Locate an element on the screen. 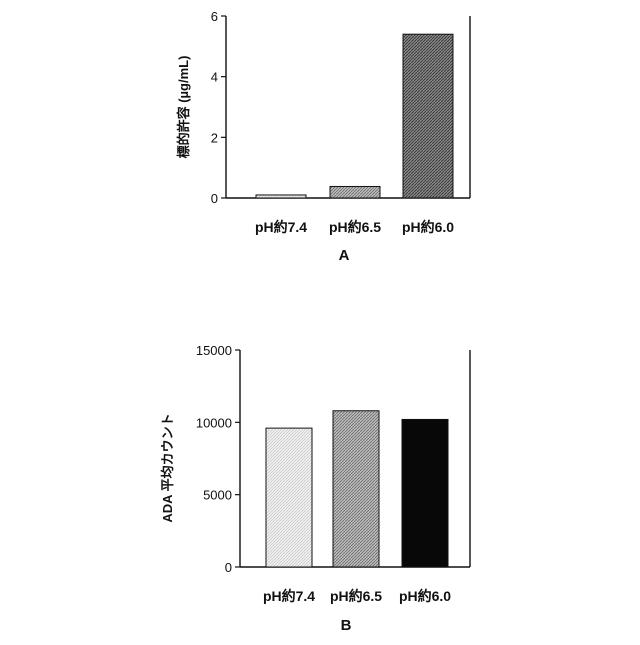 The height and width of the screenshot is (645, 640). panel-b-label: B is located at coordinates (346, 625).